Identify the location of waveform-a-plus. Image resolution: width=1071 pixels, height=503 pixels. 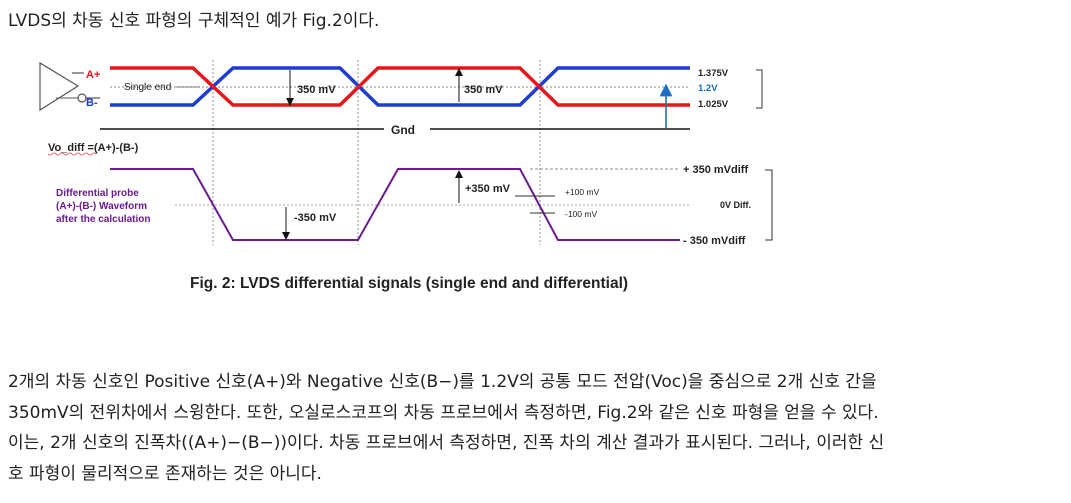
(400, 86).